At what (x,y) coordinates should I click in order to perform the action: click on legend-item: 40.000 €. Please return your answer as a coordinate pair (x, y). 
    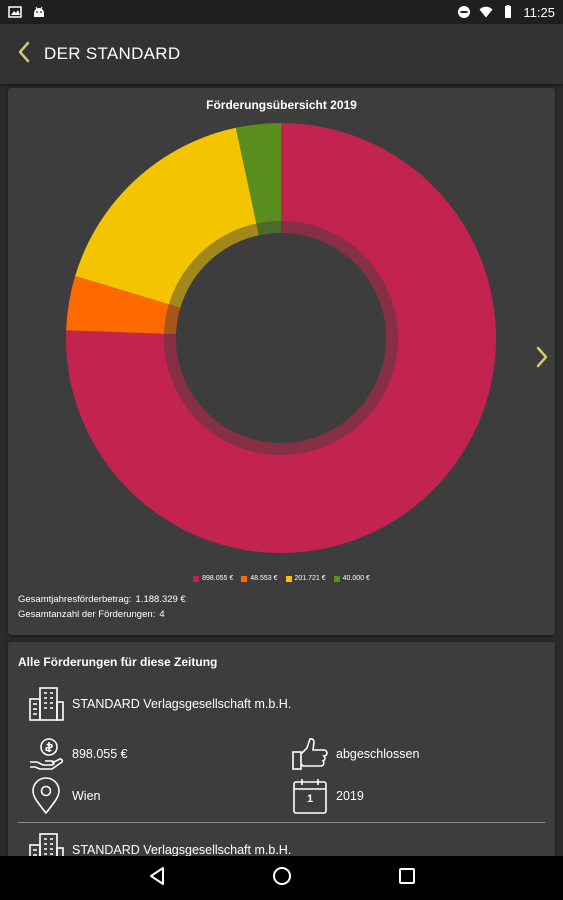
    Looking at the image, I should click on (351, 578).